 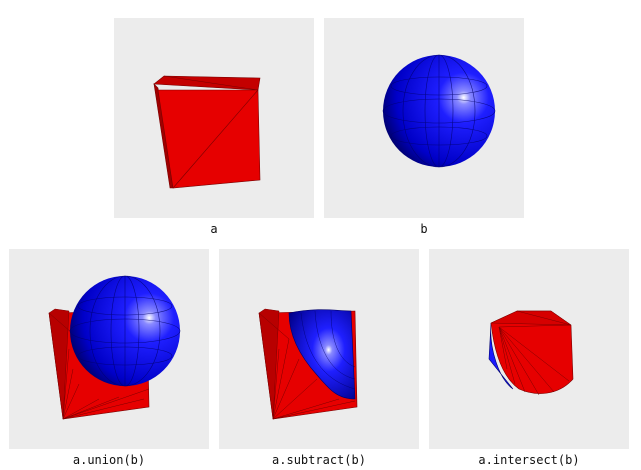 I want to click on union-render, so click(x=114, y=347).